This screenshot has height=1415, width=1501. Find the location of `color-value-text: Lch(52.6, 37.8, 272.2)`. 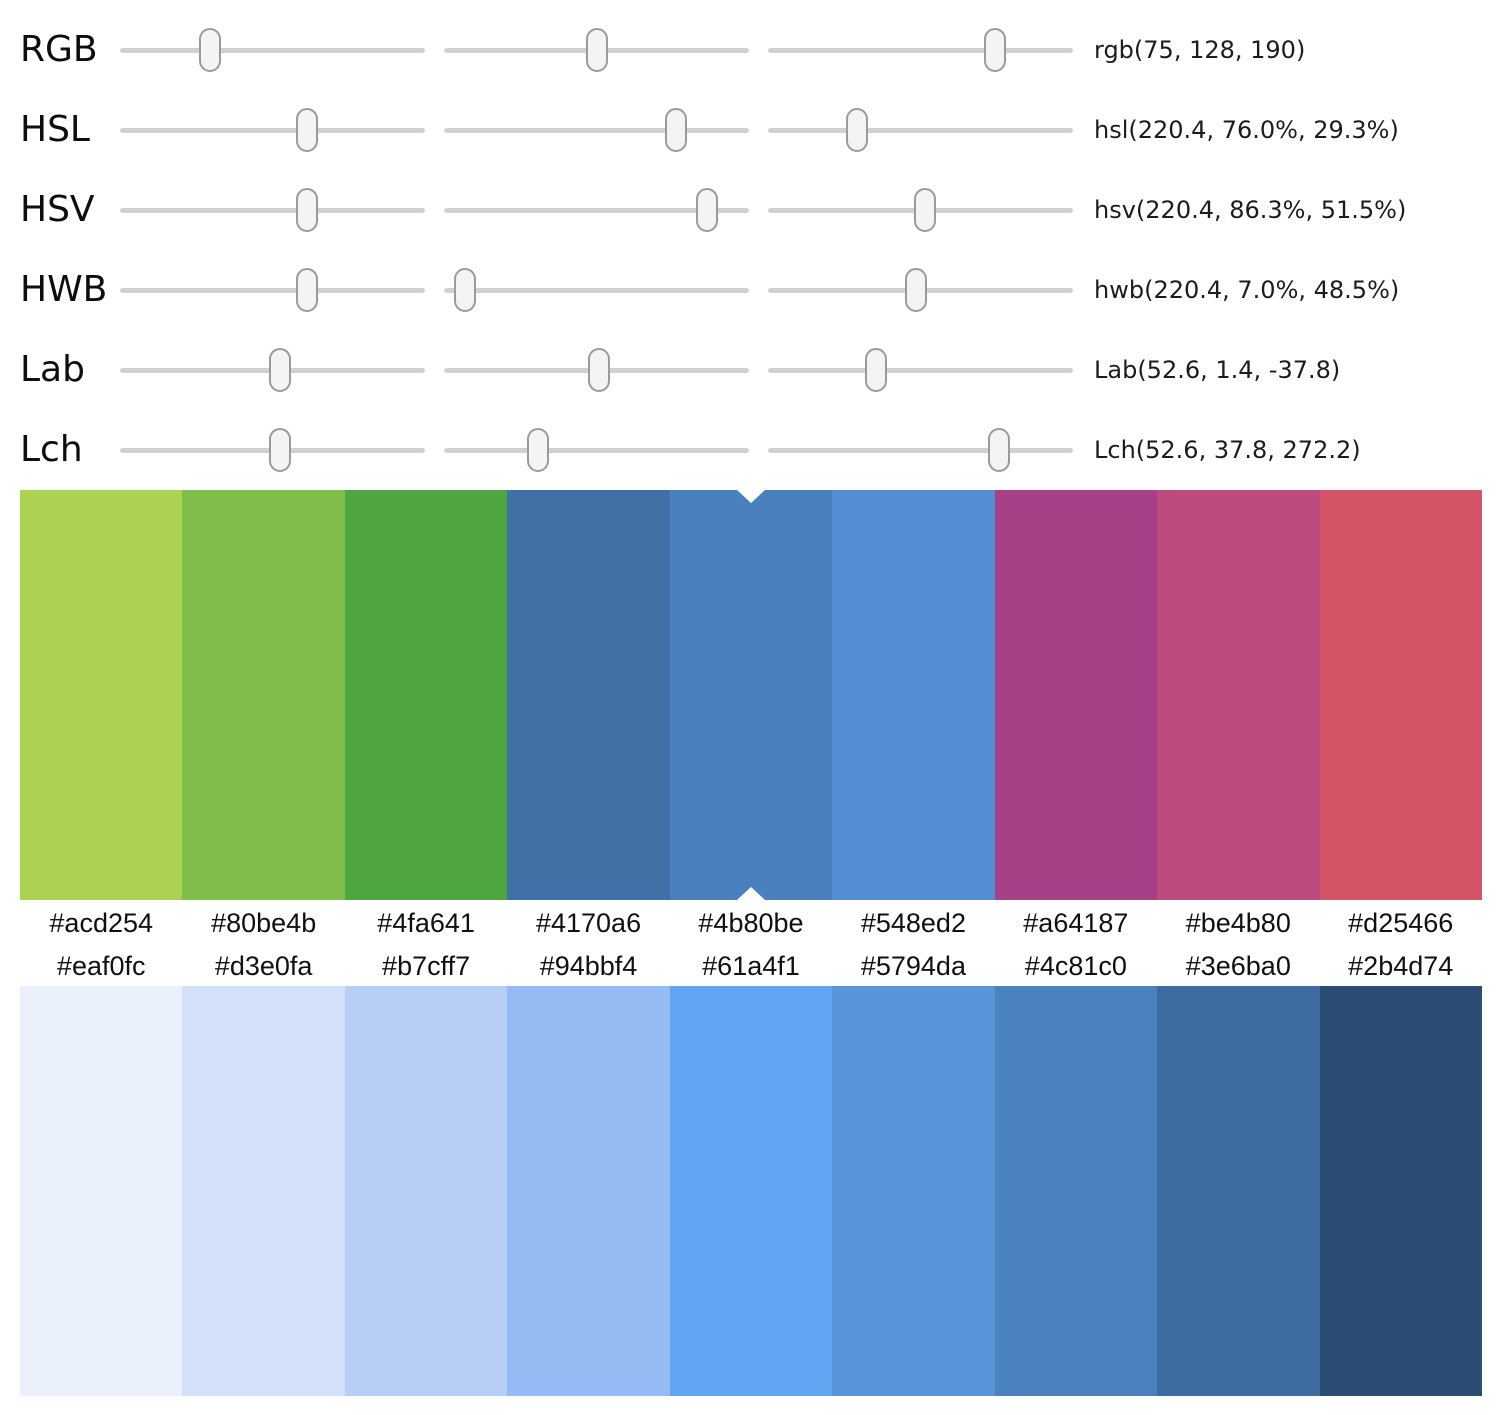

color-value-text: Lch(52.6, 37.8, 272.2) is located at coordinates (1227, 450).